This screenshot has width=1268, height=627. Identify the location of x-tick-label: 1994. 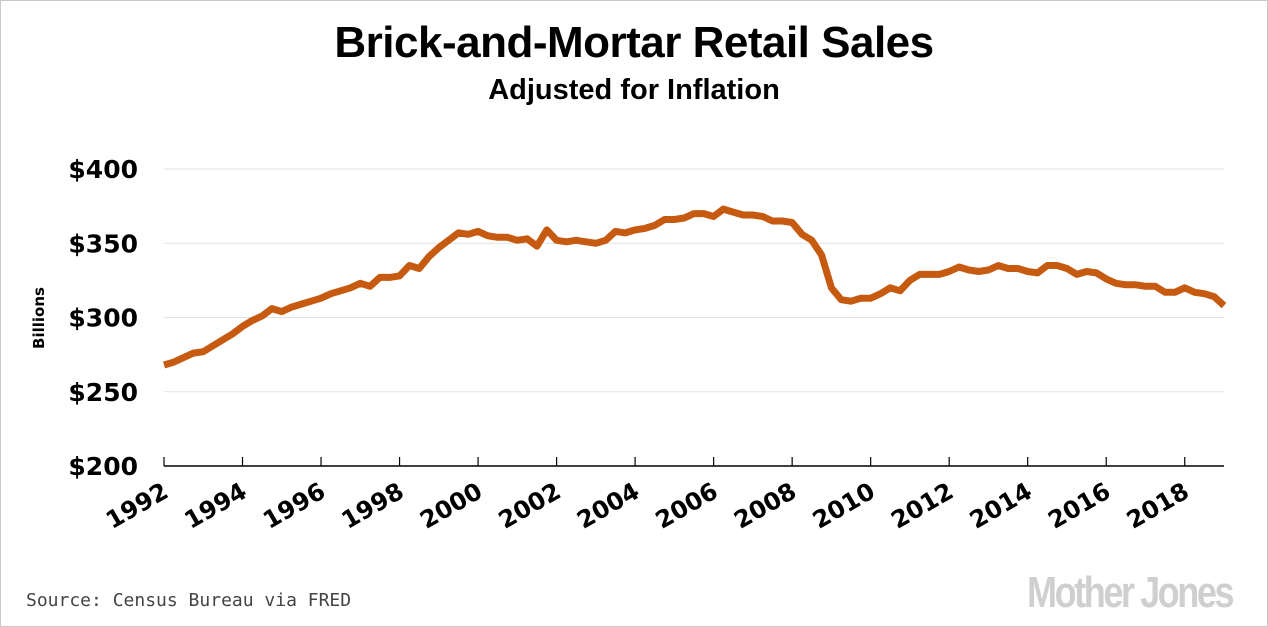
(216, 506).